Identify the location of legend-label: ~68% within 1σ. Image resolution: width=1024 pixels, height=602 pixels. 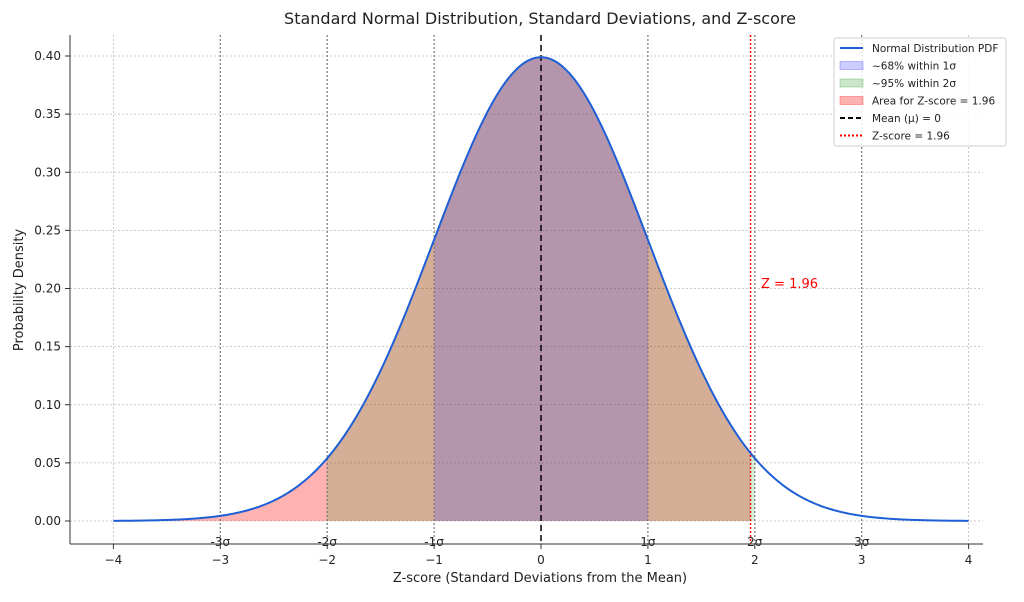
(914, 67).